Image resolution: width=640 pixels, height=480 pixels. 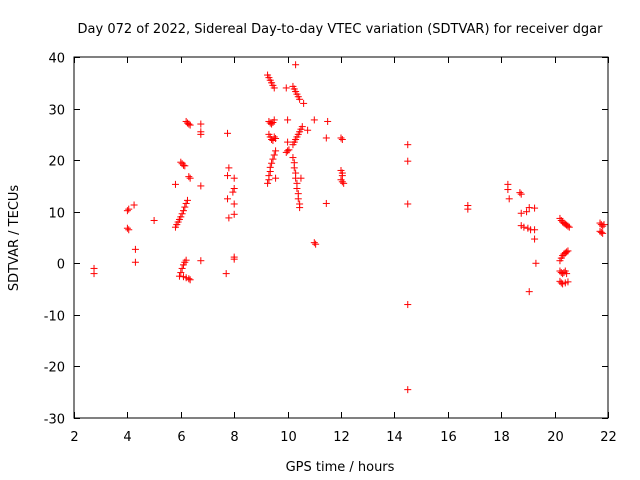 What do you see at coordinates (341, 437) in the screenshot?
I see `x-tick-label: 12` at bounding box center [341, 437].